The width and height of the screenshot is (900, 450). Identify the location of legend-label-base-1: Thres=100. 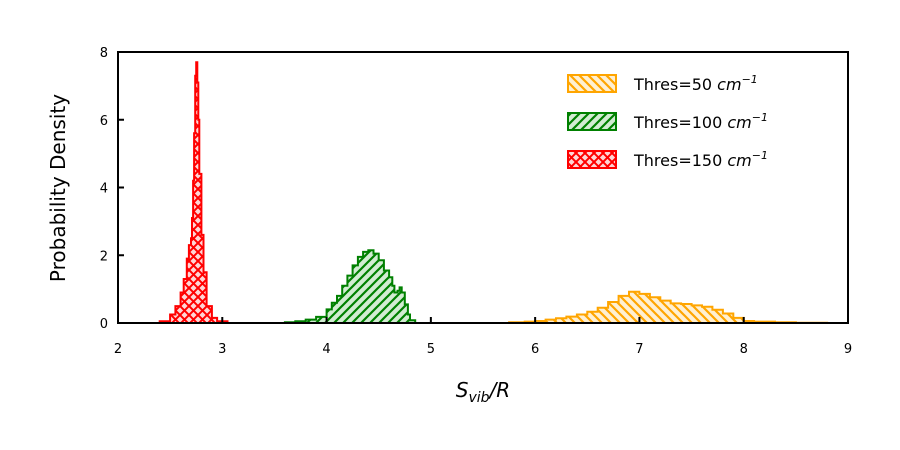
(680, 122).